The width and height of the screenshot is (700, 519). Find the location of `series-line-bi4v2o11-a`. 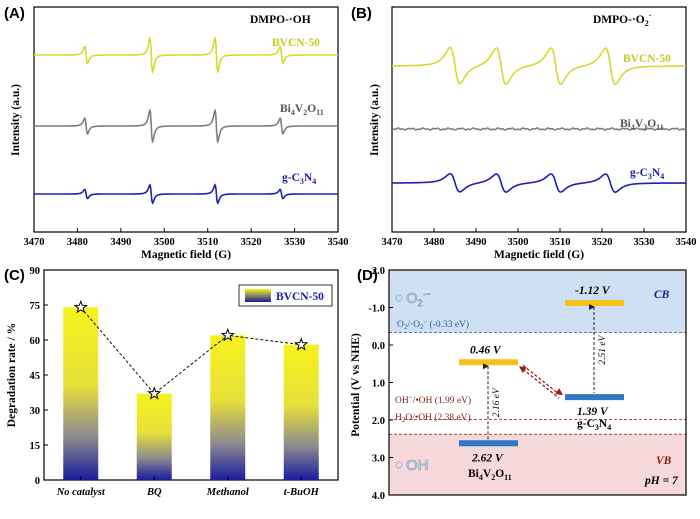

series-line-bi4v2o11-a is located at coordinates (186, 126).